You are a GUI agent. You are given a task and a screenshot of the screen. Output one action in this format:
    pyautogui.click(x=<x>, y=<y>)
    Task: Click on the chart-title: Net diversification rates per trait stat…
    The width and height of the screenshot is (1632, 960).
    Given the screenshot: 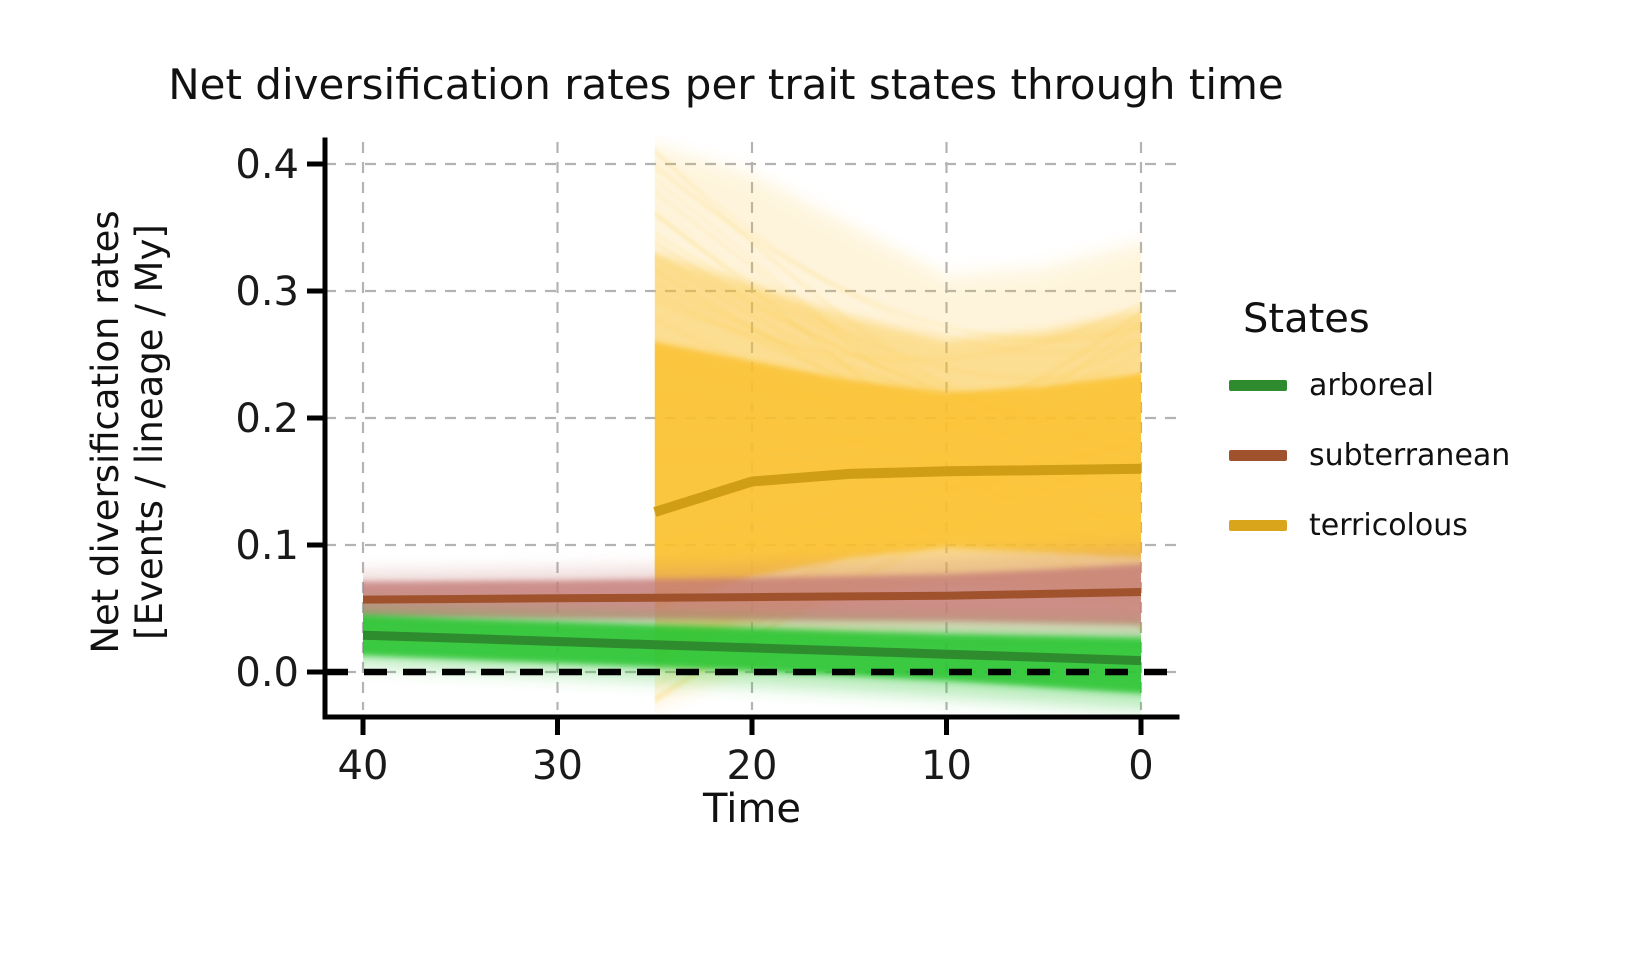 What is the action you would take?
    pyautogui.click(x=726, y=84)
    